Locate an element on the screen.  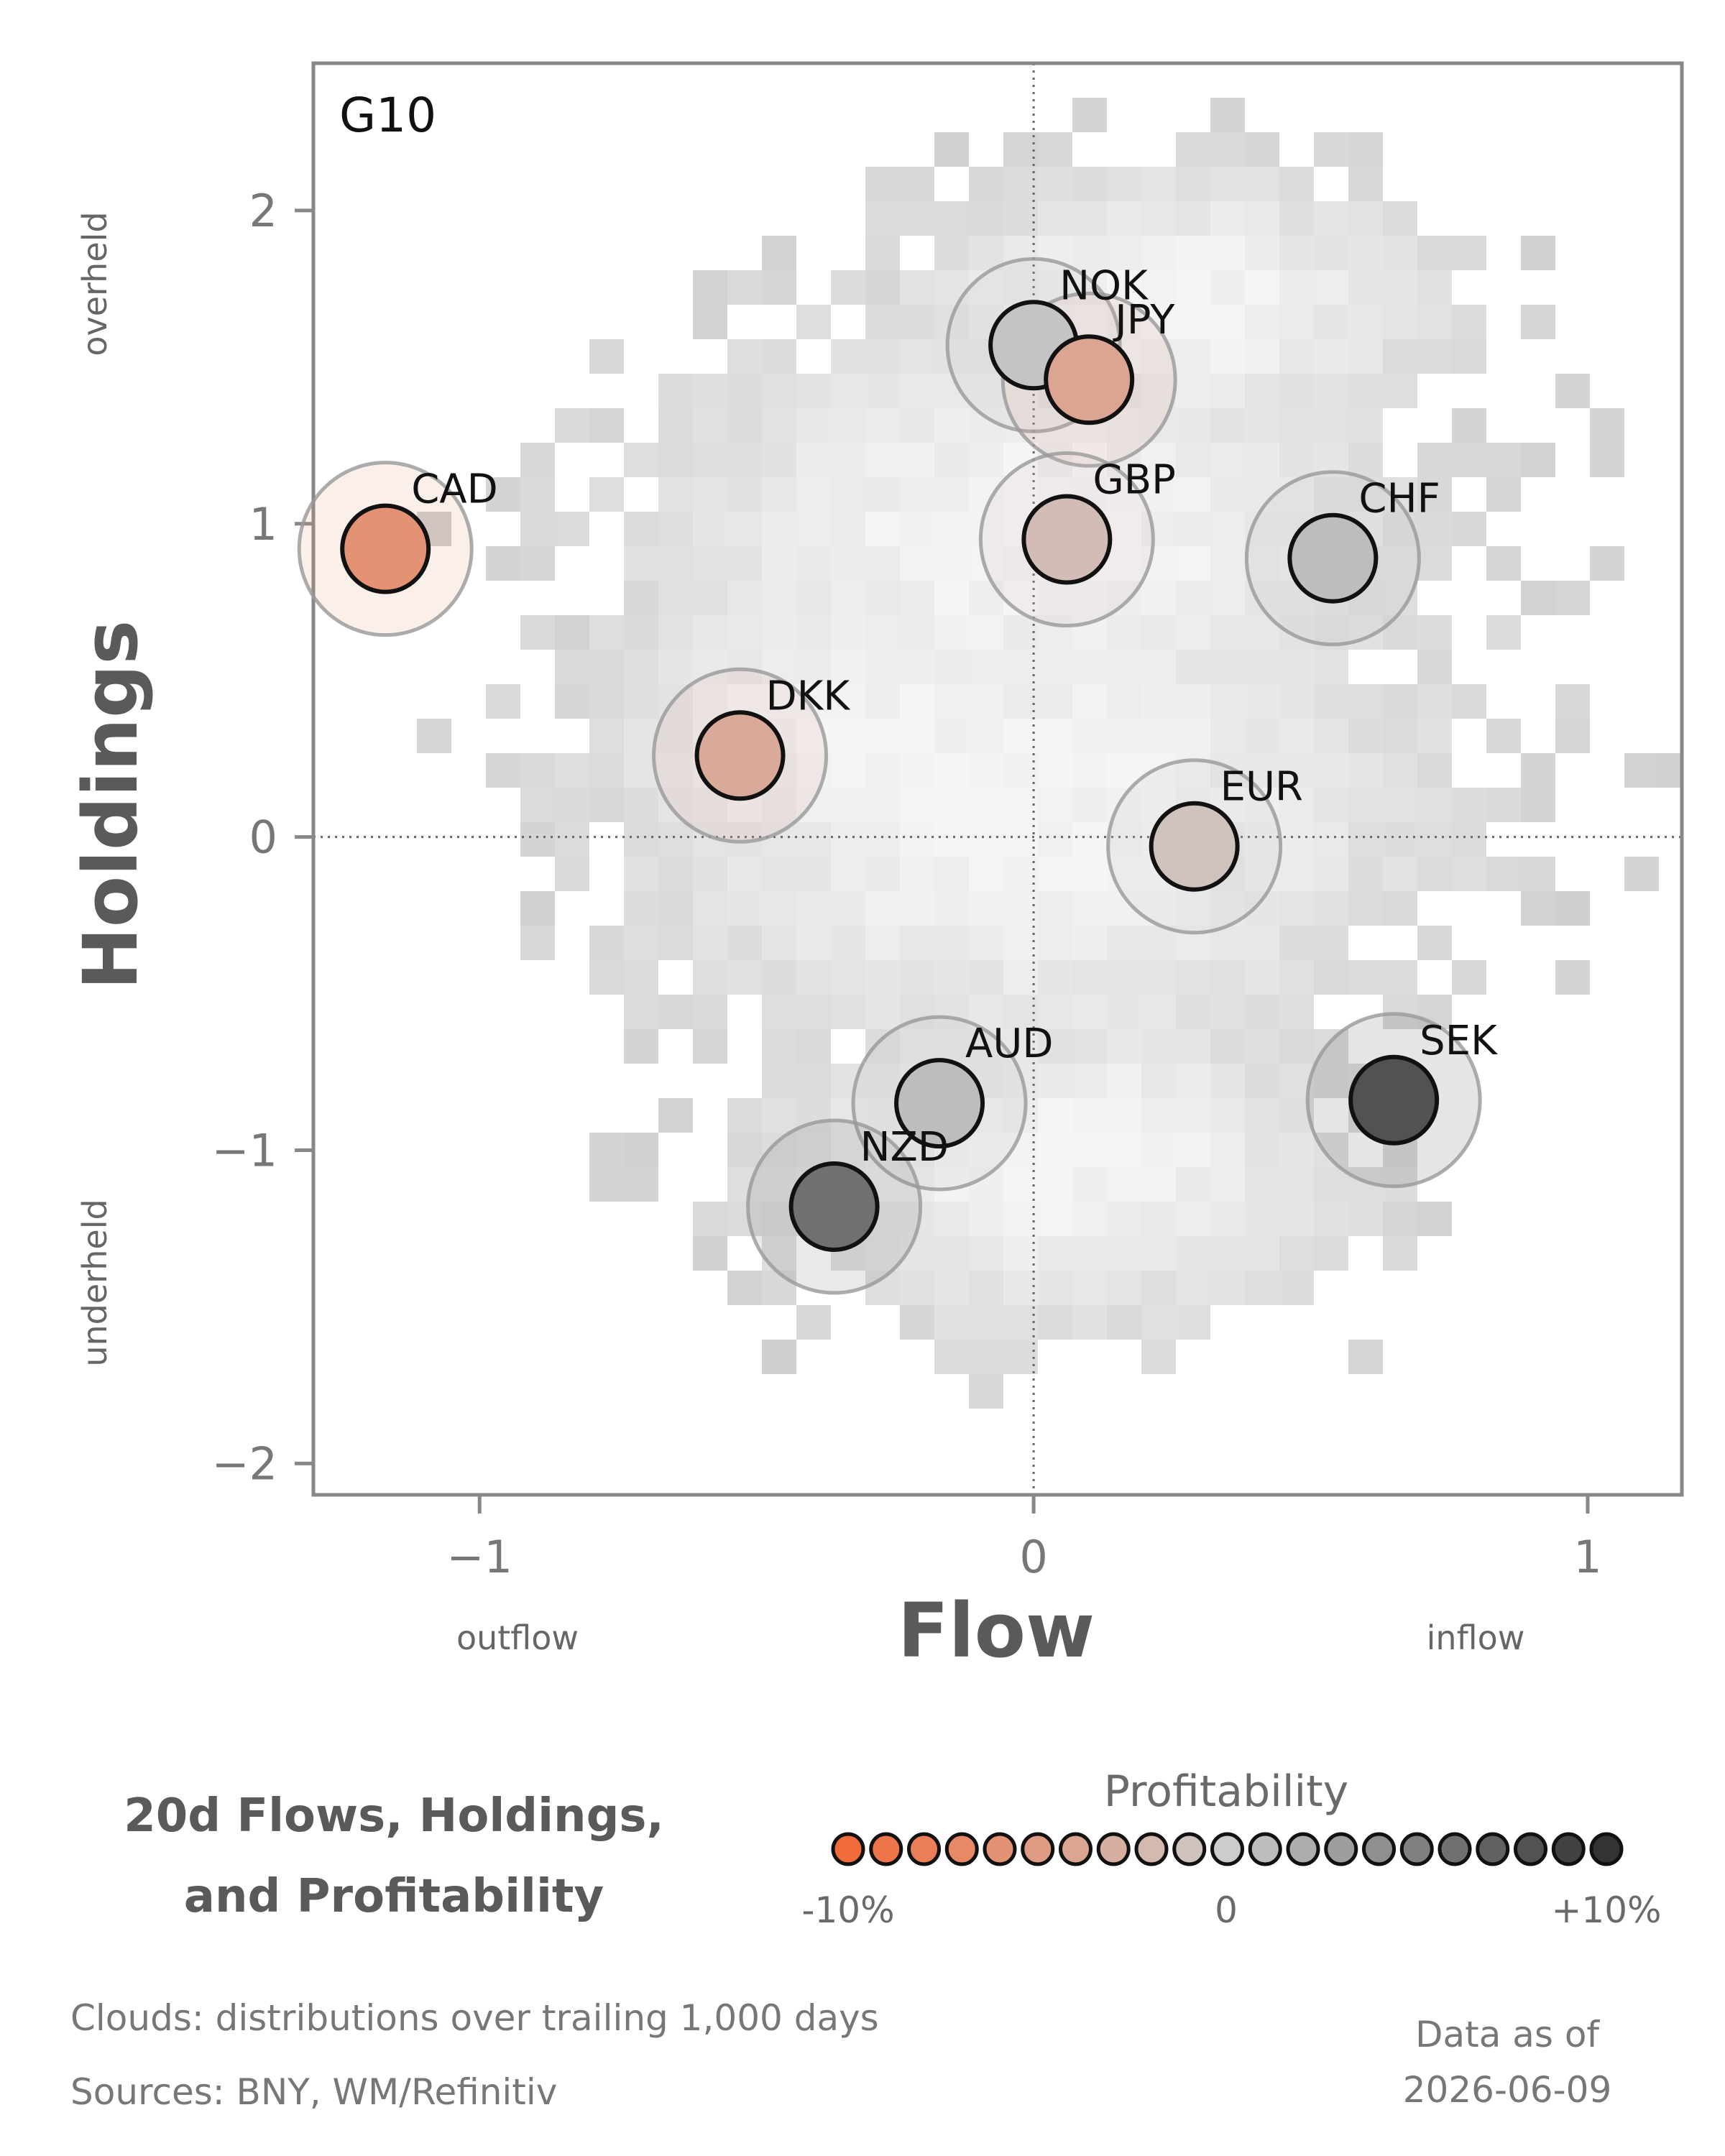
y-tick-label: 0 is located at coordinates (263, 838).